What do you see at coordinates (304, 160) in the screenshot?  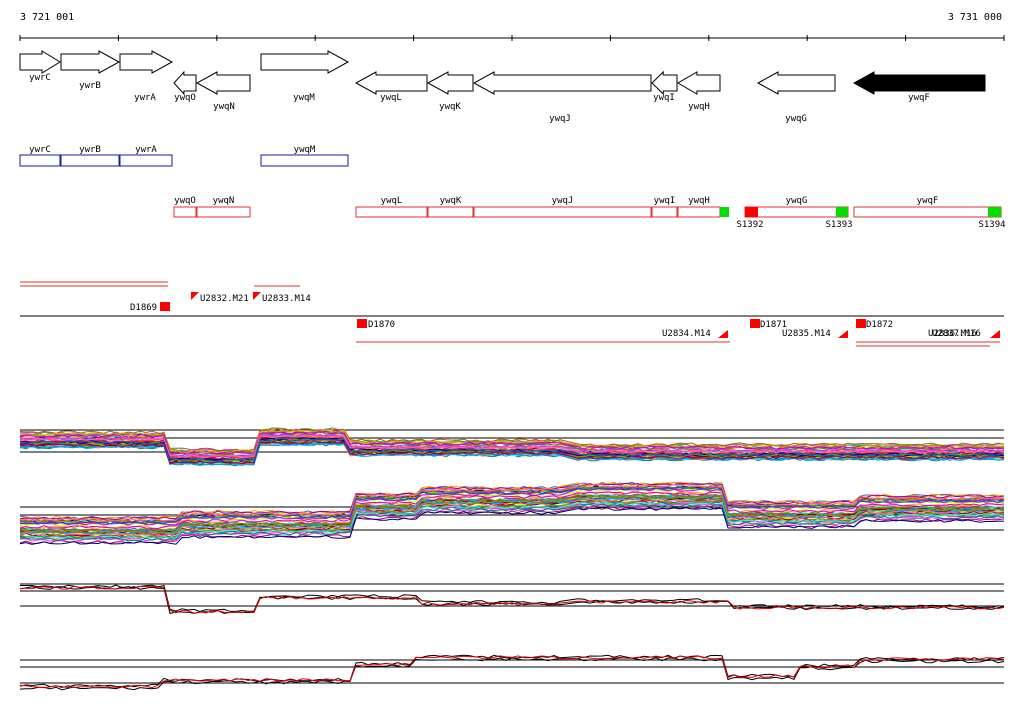 I see `forward-box-ywqM` at bounding box center [304, 160].